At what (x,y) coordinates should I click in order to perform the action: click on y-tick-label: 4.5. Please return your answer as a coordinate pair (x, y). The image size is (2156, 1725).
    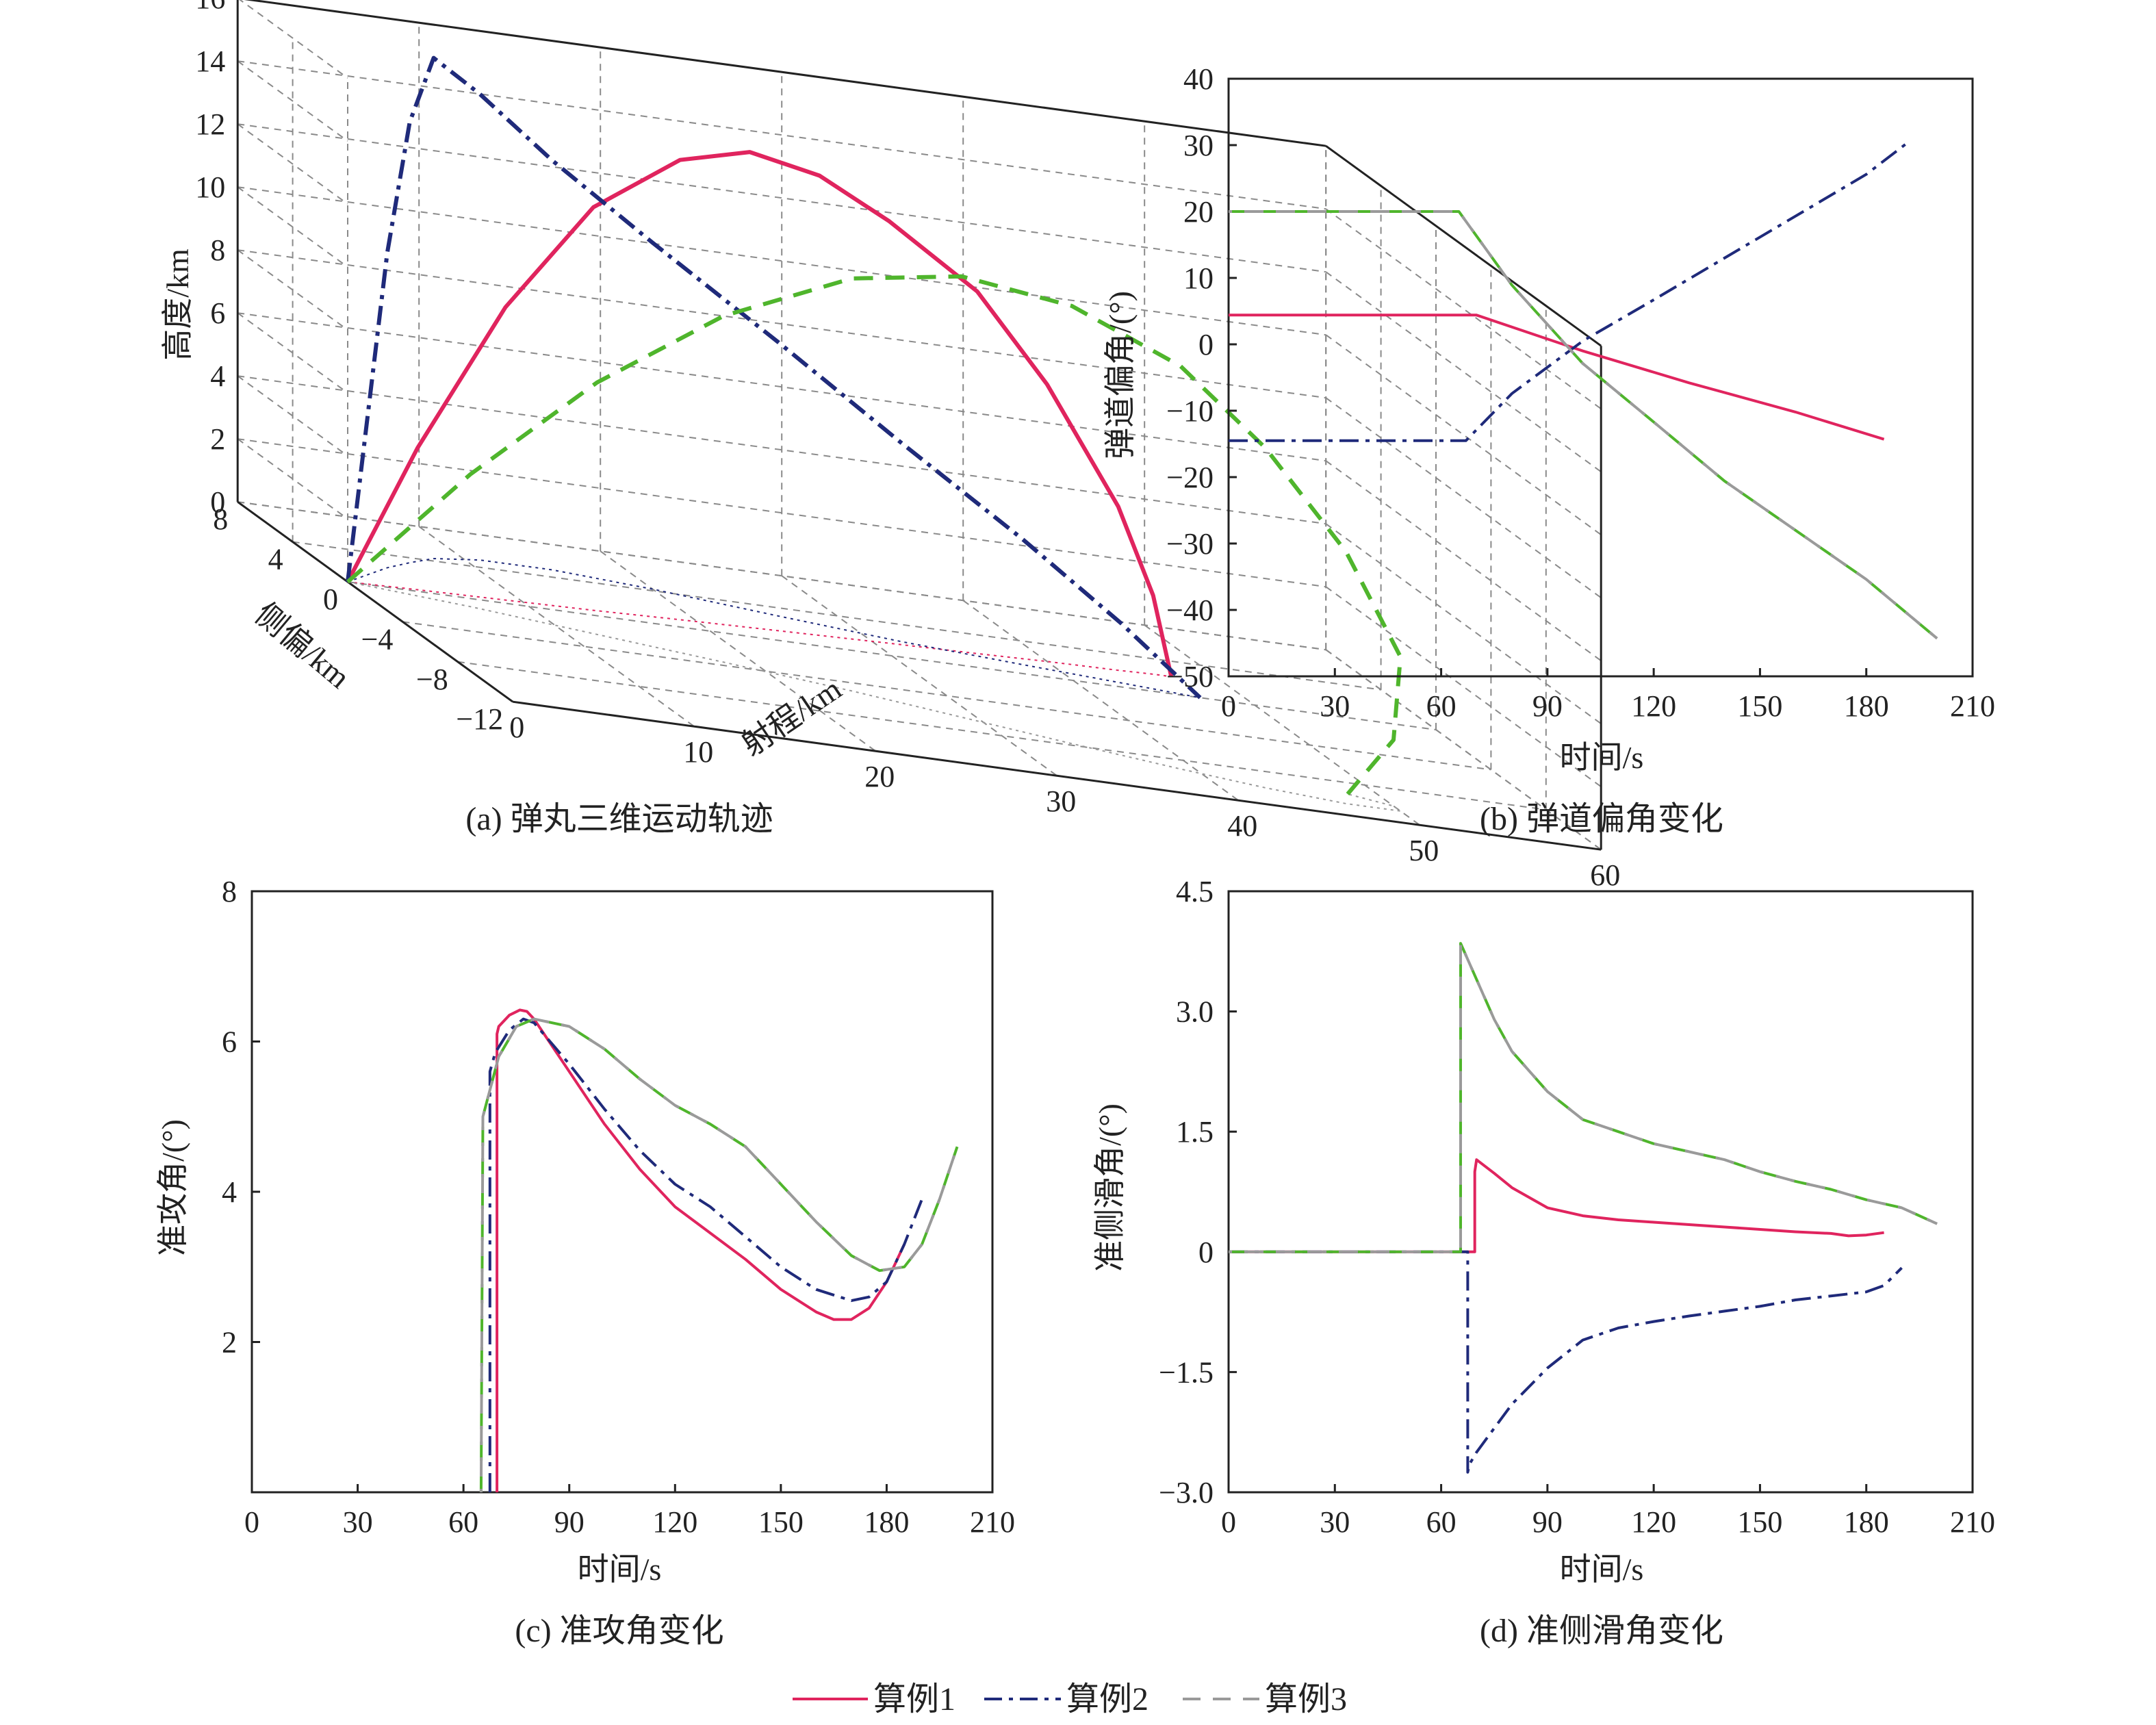
    Looking at the image, I should click on (1195, 892).